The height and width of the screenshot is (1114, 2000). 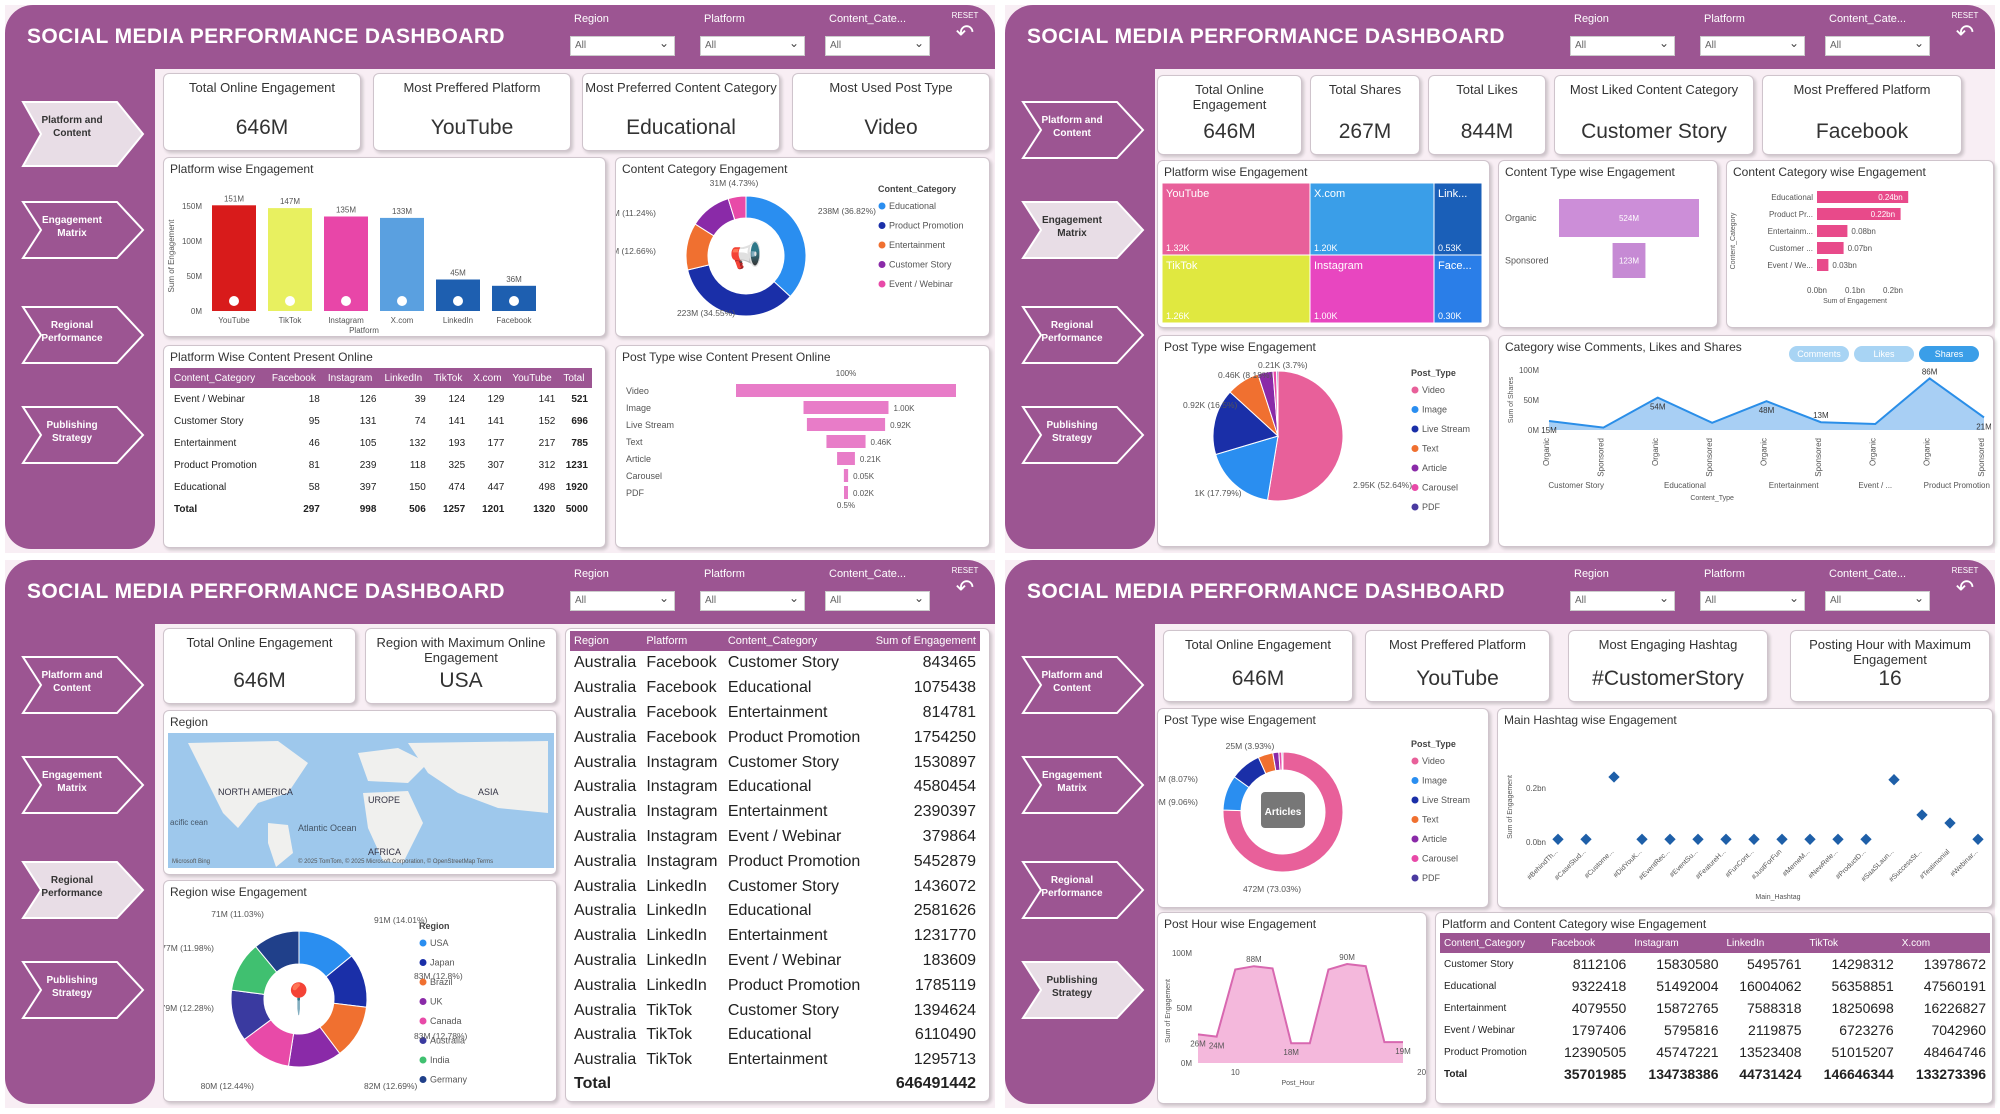 What do you see at coordinates (1754, 839) in the screenshot?
I see `scatter-point` at bounding box center [1754, 839].